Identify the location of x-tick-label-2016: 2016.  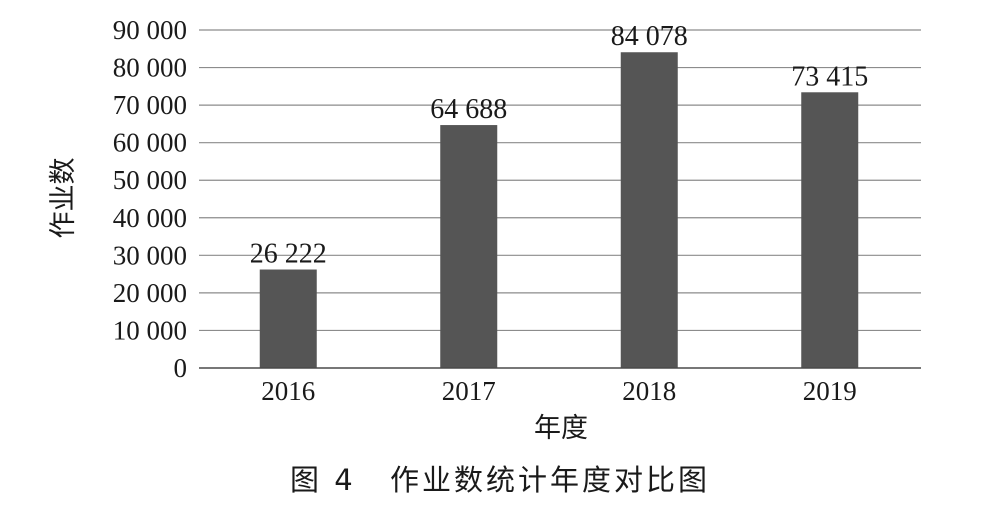
(288, 391).